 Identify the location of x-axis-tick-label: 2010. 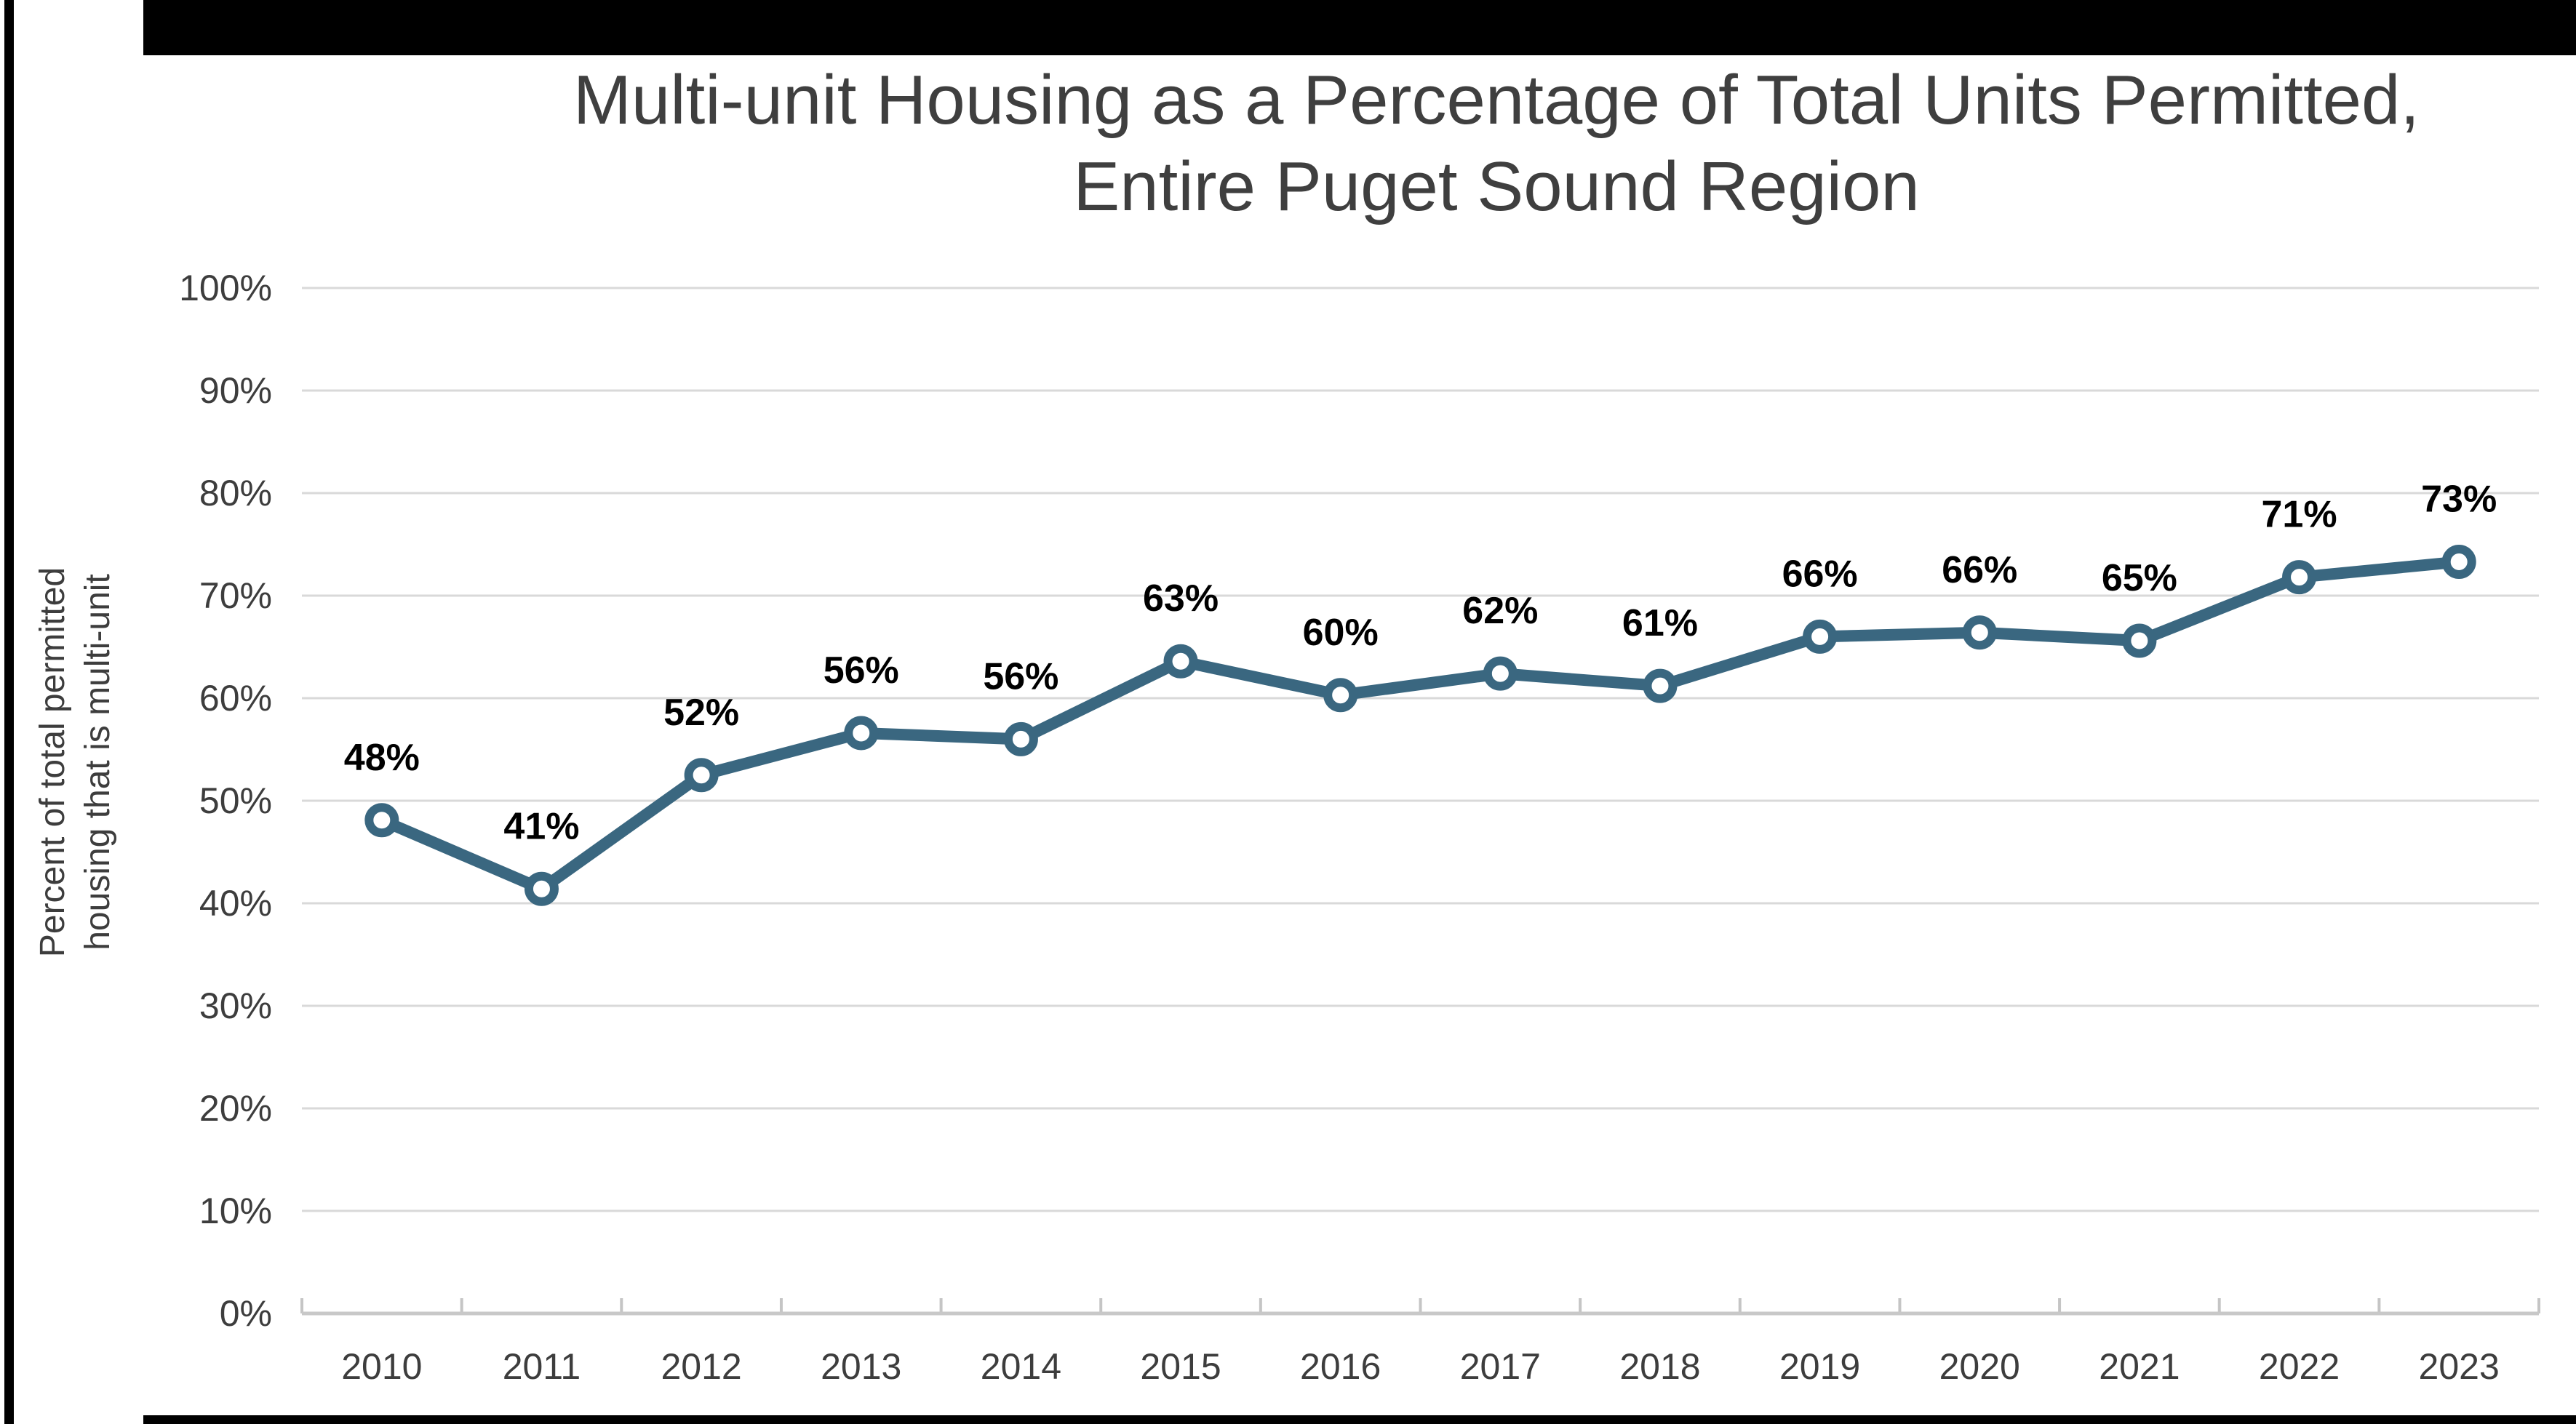
(381, 1366).